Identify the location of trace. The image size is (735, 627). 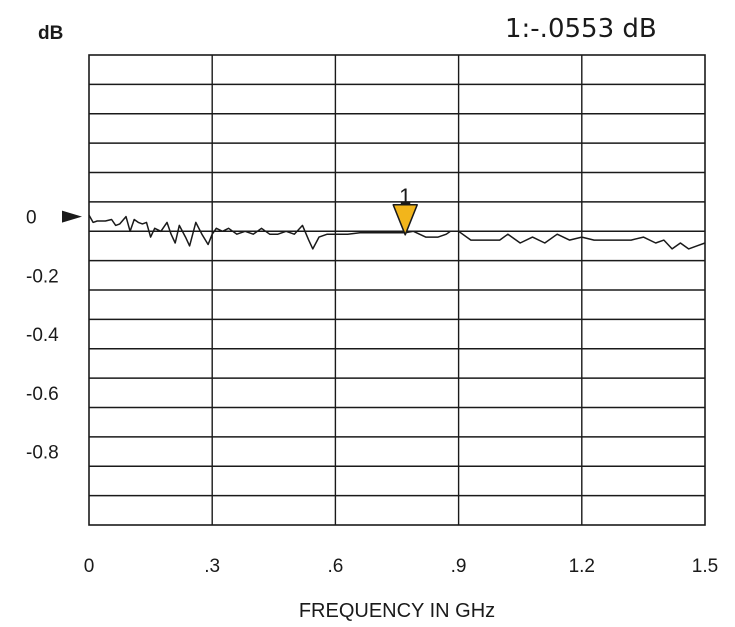
(397, 232).